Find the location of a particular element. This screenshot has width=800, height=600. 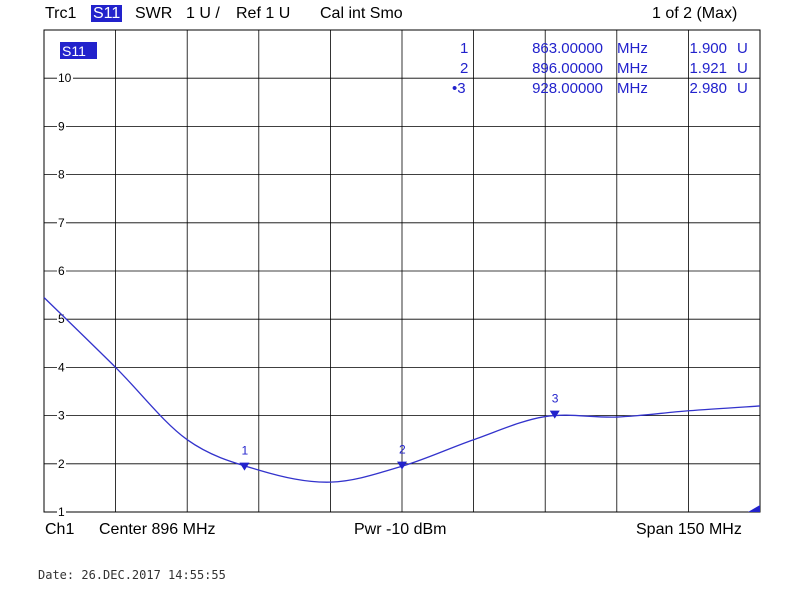

page-indicator: 1 of 2 (Max) is located at coordinates (695, 13).